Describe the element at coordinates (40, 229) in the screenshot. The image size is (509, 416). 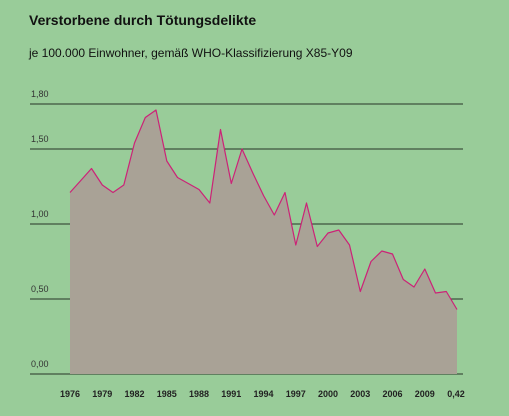
I see `y-axis-ticks: 0,00 0,50 1,00 1,50 1,80` at that location.